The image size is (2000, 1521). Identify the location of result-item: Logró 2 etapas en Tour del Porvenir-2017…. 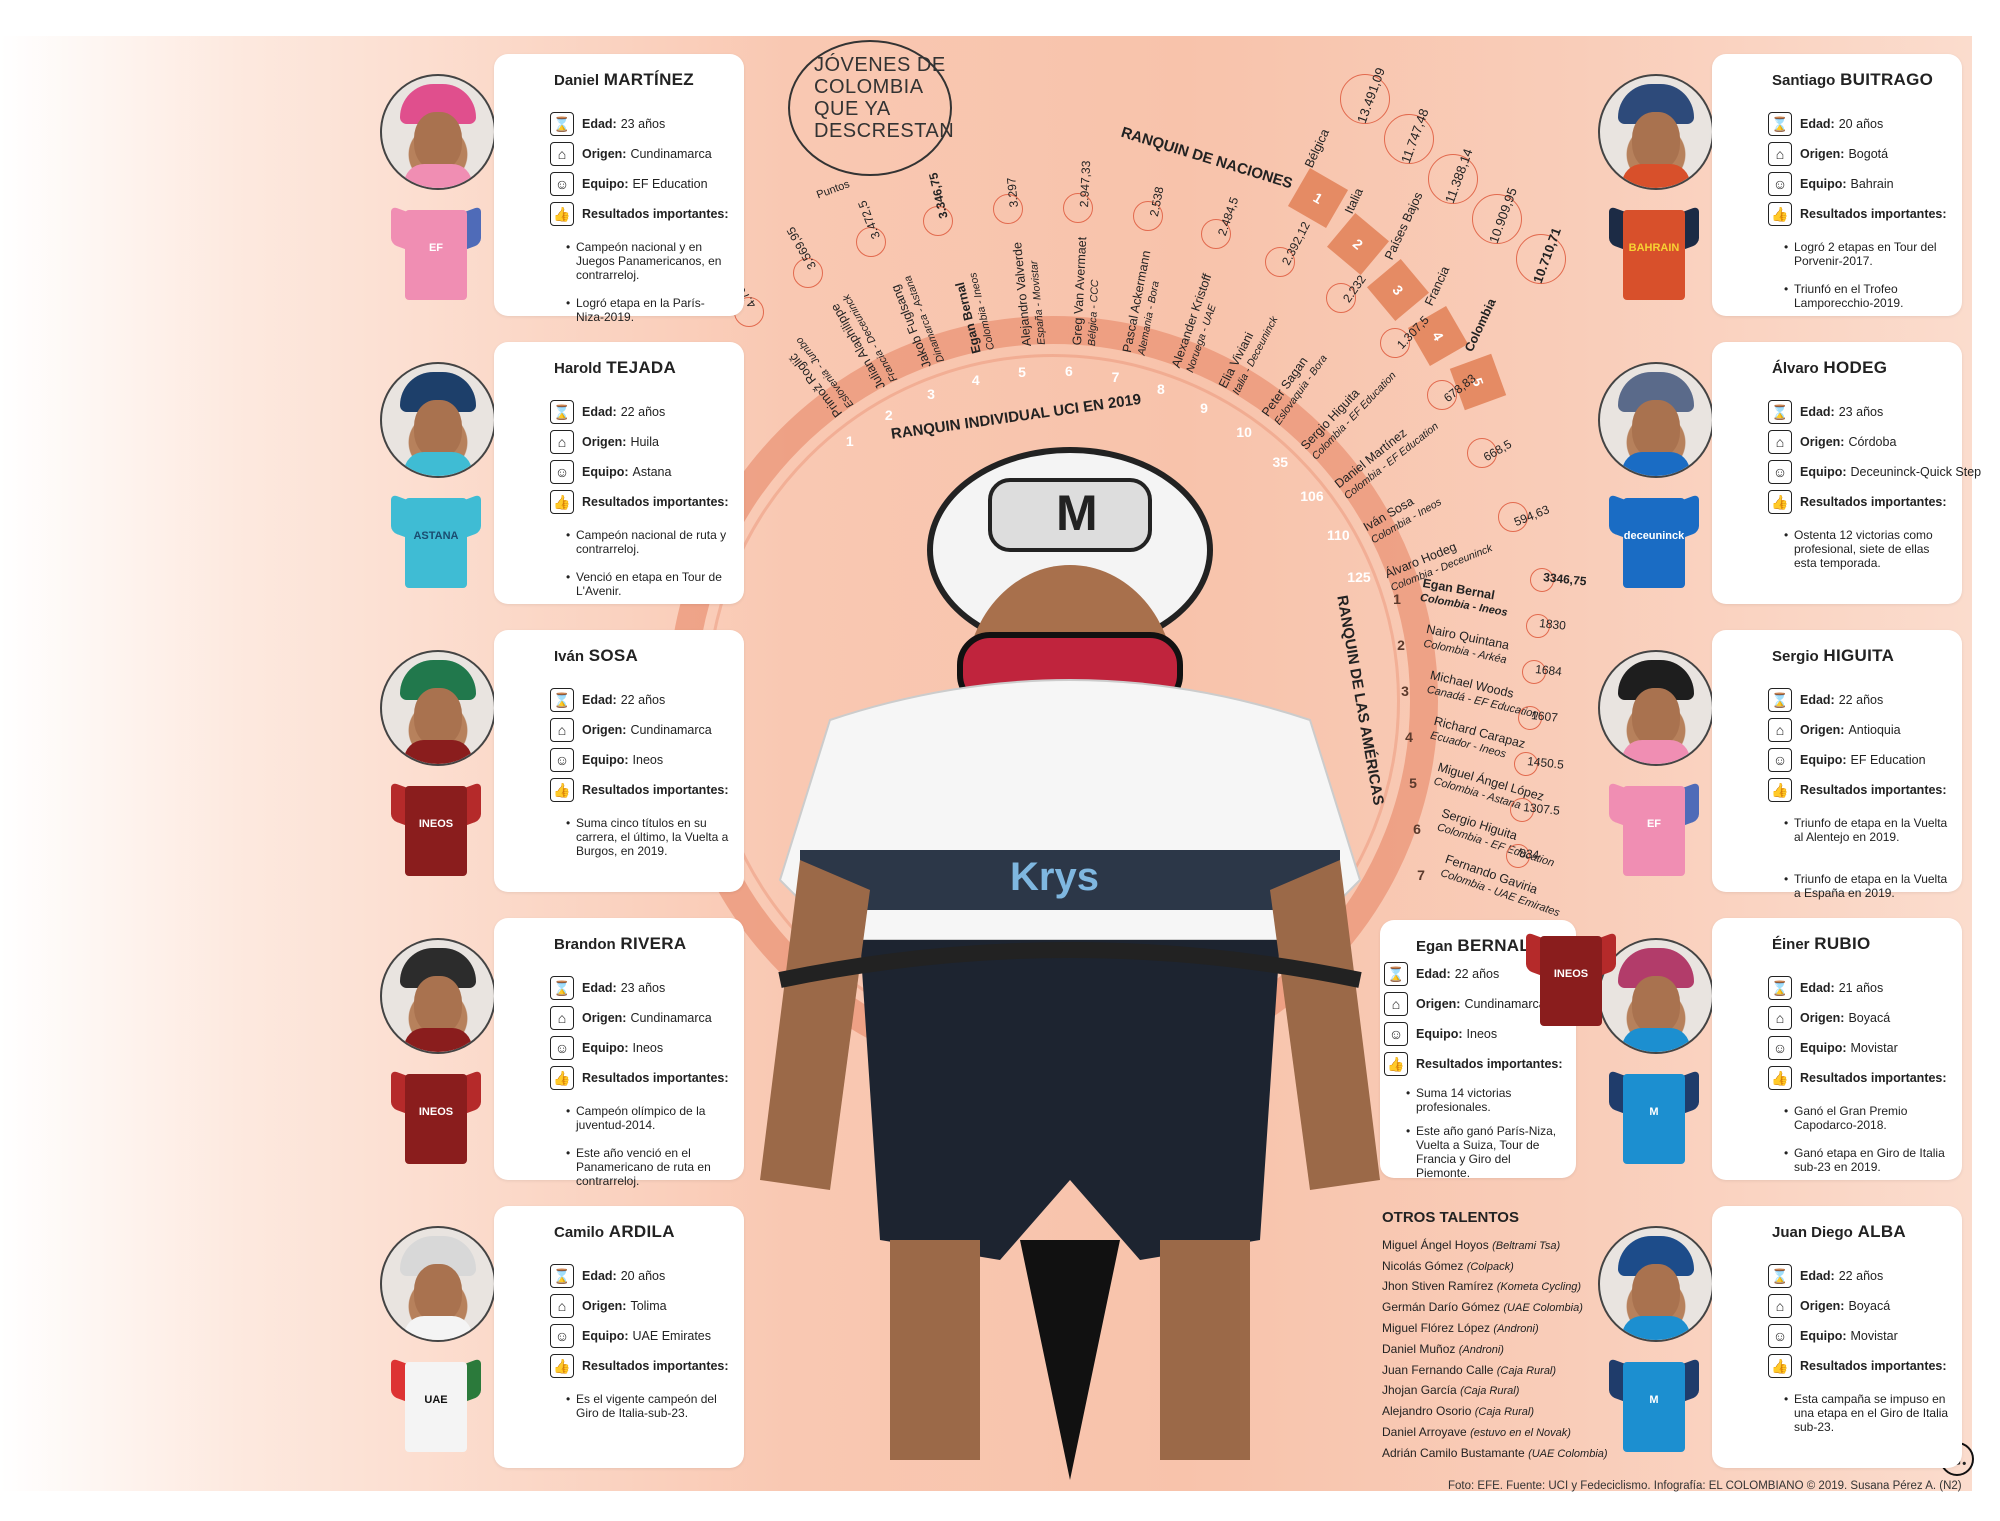
(1866, 254).